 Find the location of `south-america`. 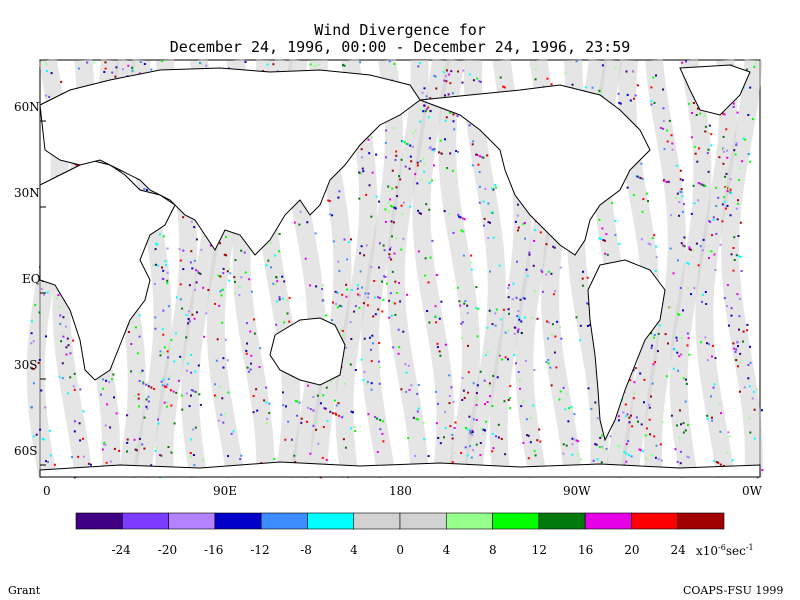

south-america is located at coordinates (626, 350).